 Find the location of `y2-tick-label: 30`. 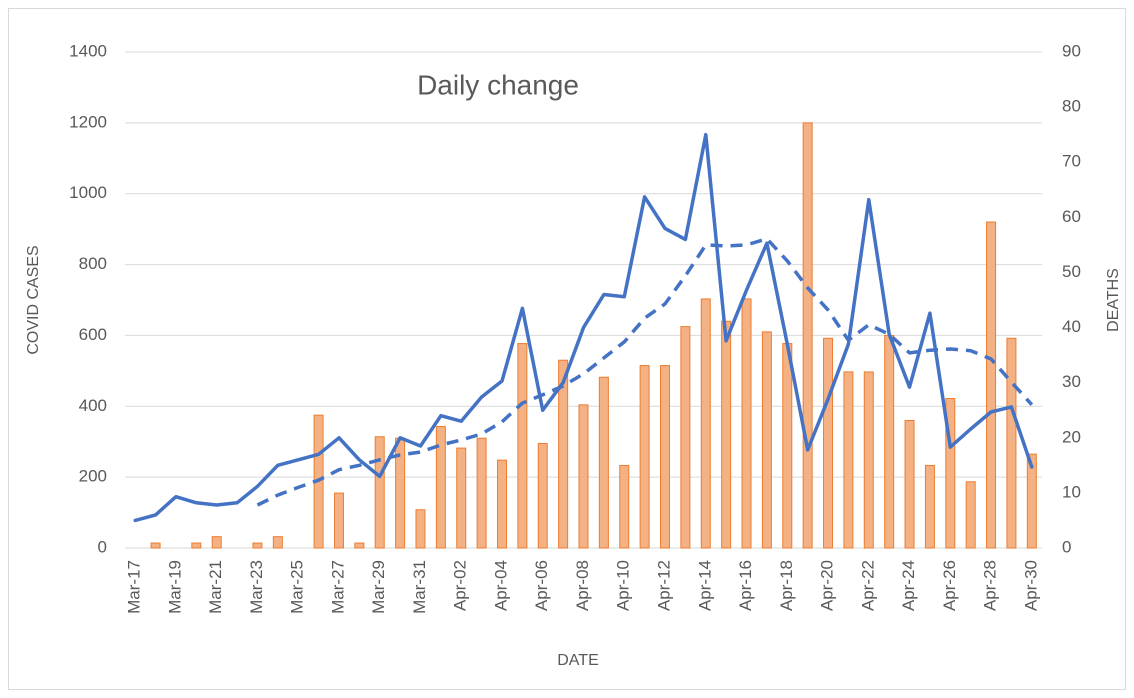

y2-tick-label: 30 is located at coordinates (1071, 381).